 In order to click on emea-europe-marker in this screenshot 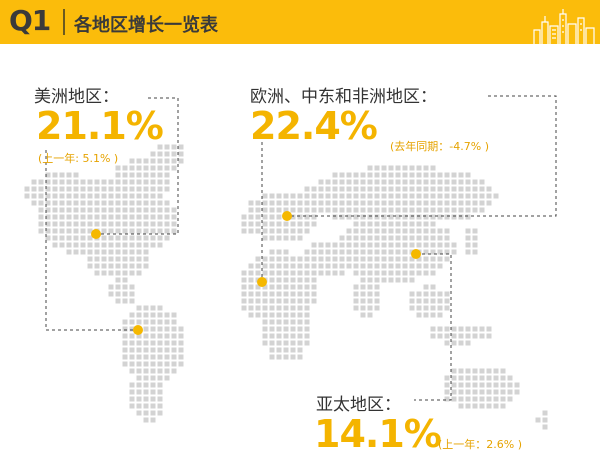, I will do `click(287, 216)`.